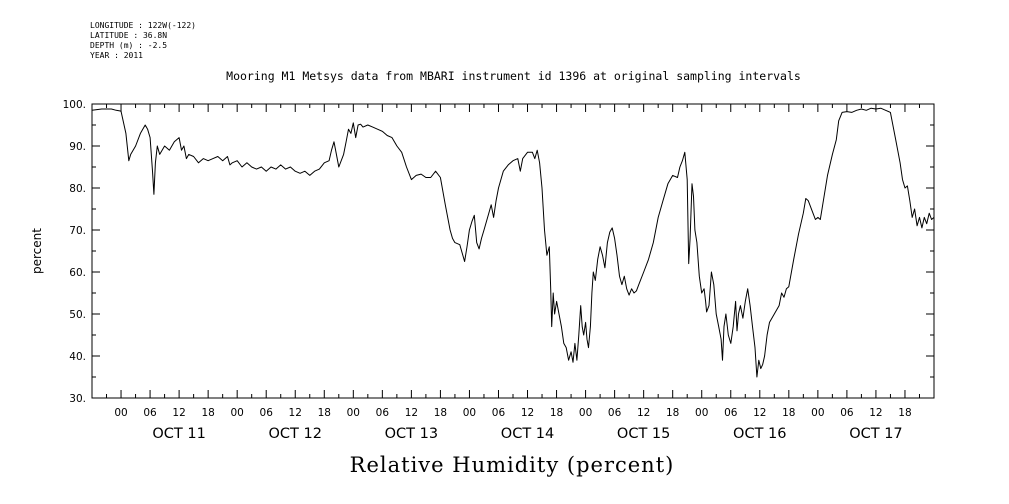 The image size is (1009, 504). What do you see at coordinates (411, 434) in the screenshot?
I see `x-day-label: OCT 13` at bounding box center [411, 434].